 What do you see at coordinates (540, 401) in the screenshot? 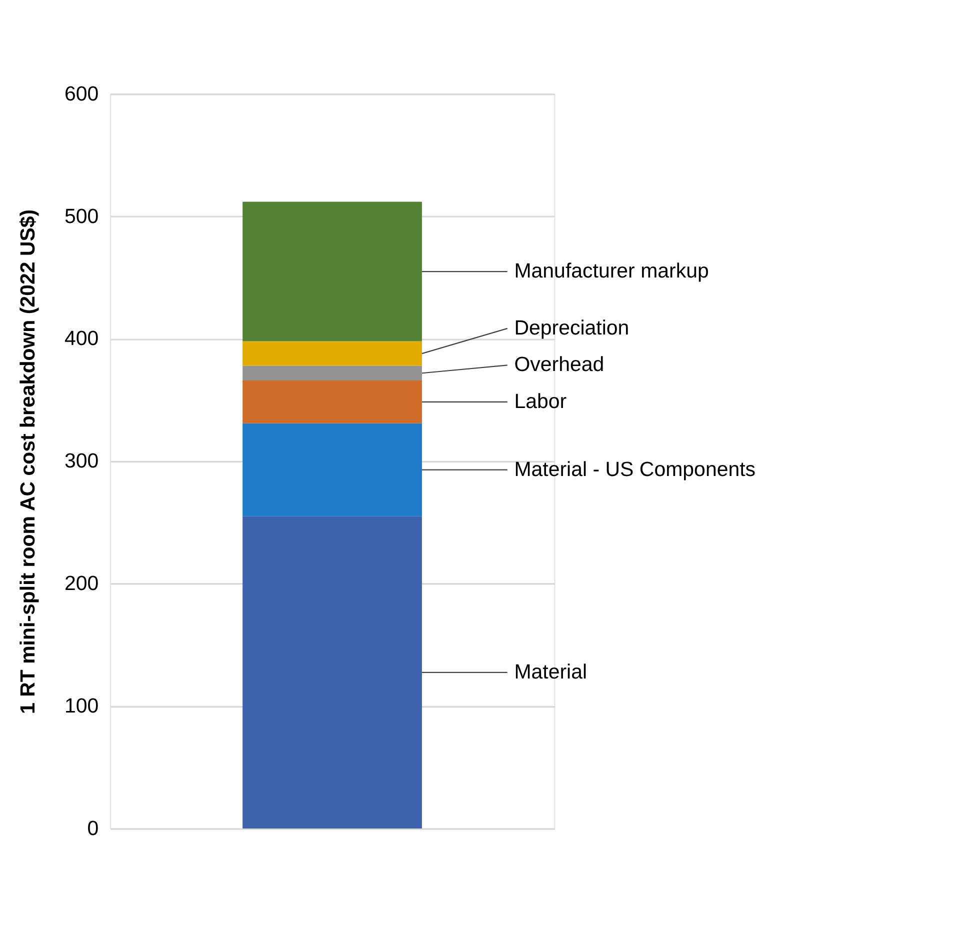
I see `text: Labor` at bounding box center [540, 401].